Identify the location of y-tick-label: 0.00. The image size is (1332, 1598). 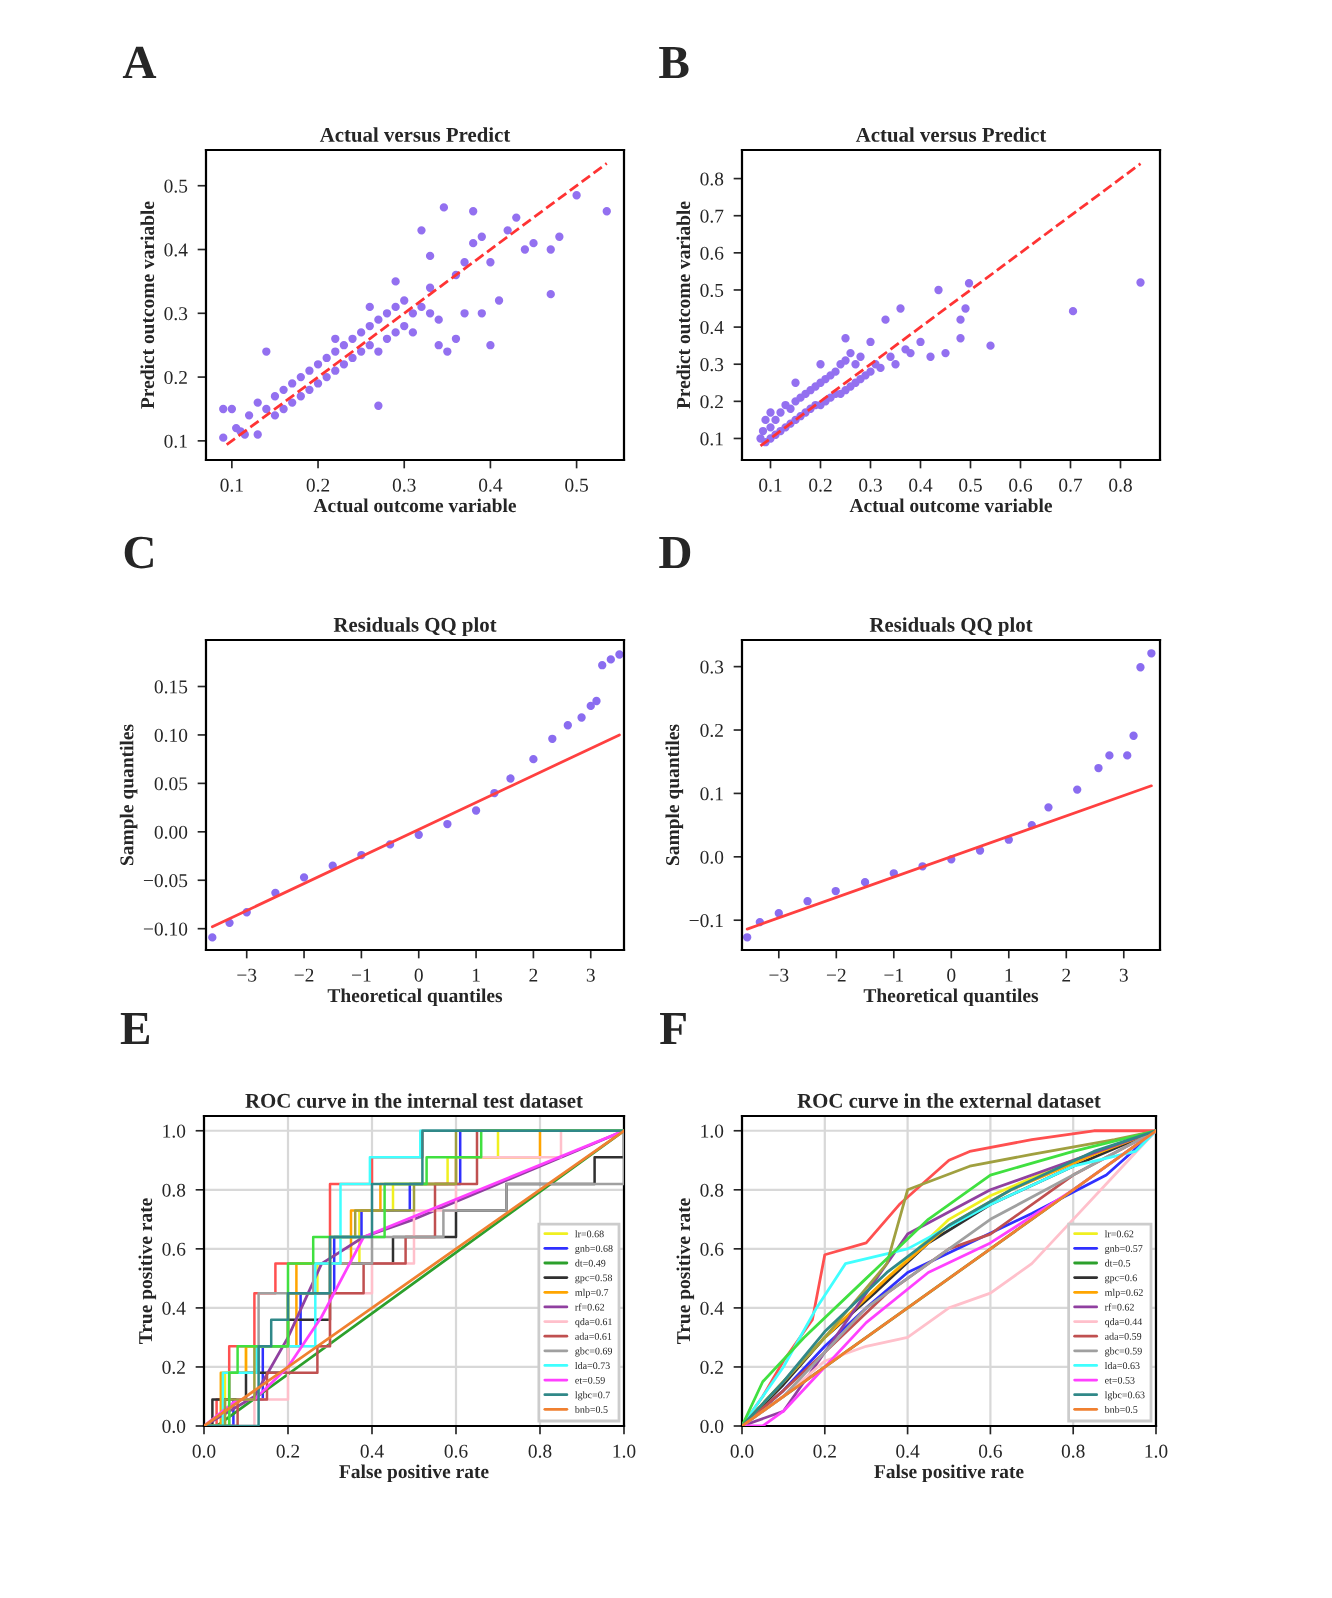
(171, 832).